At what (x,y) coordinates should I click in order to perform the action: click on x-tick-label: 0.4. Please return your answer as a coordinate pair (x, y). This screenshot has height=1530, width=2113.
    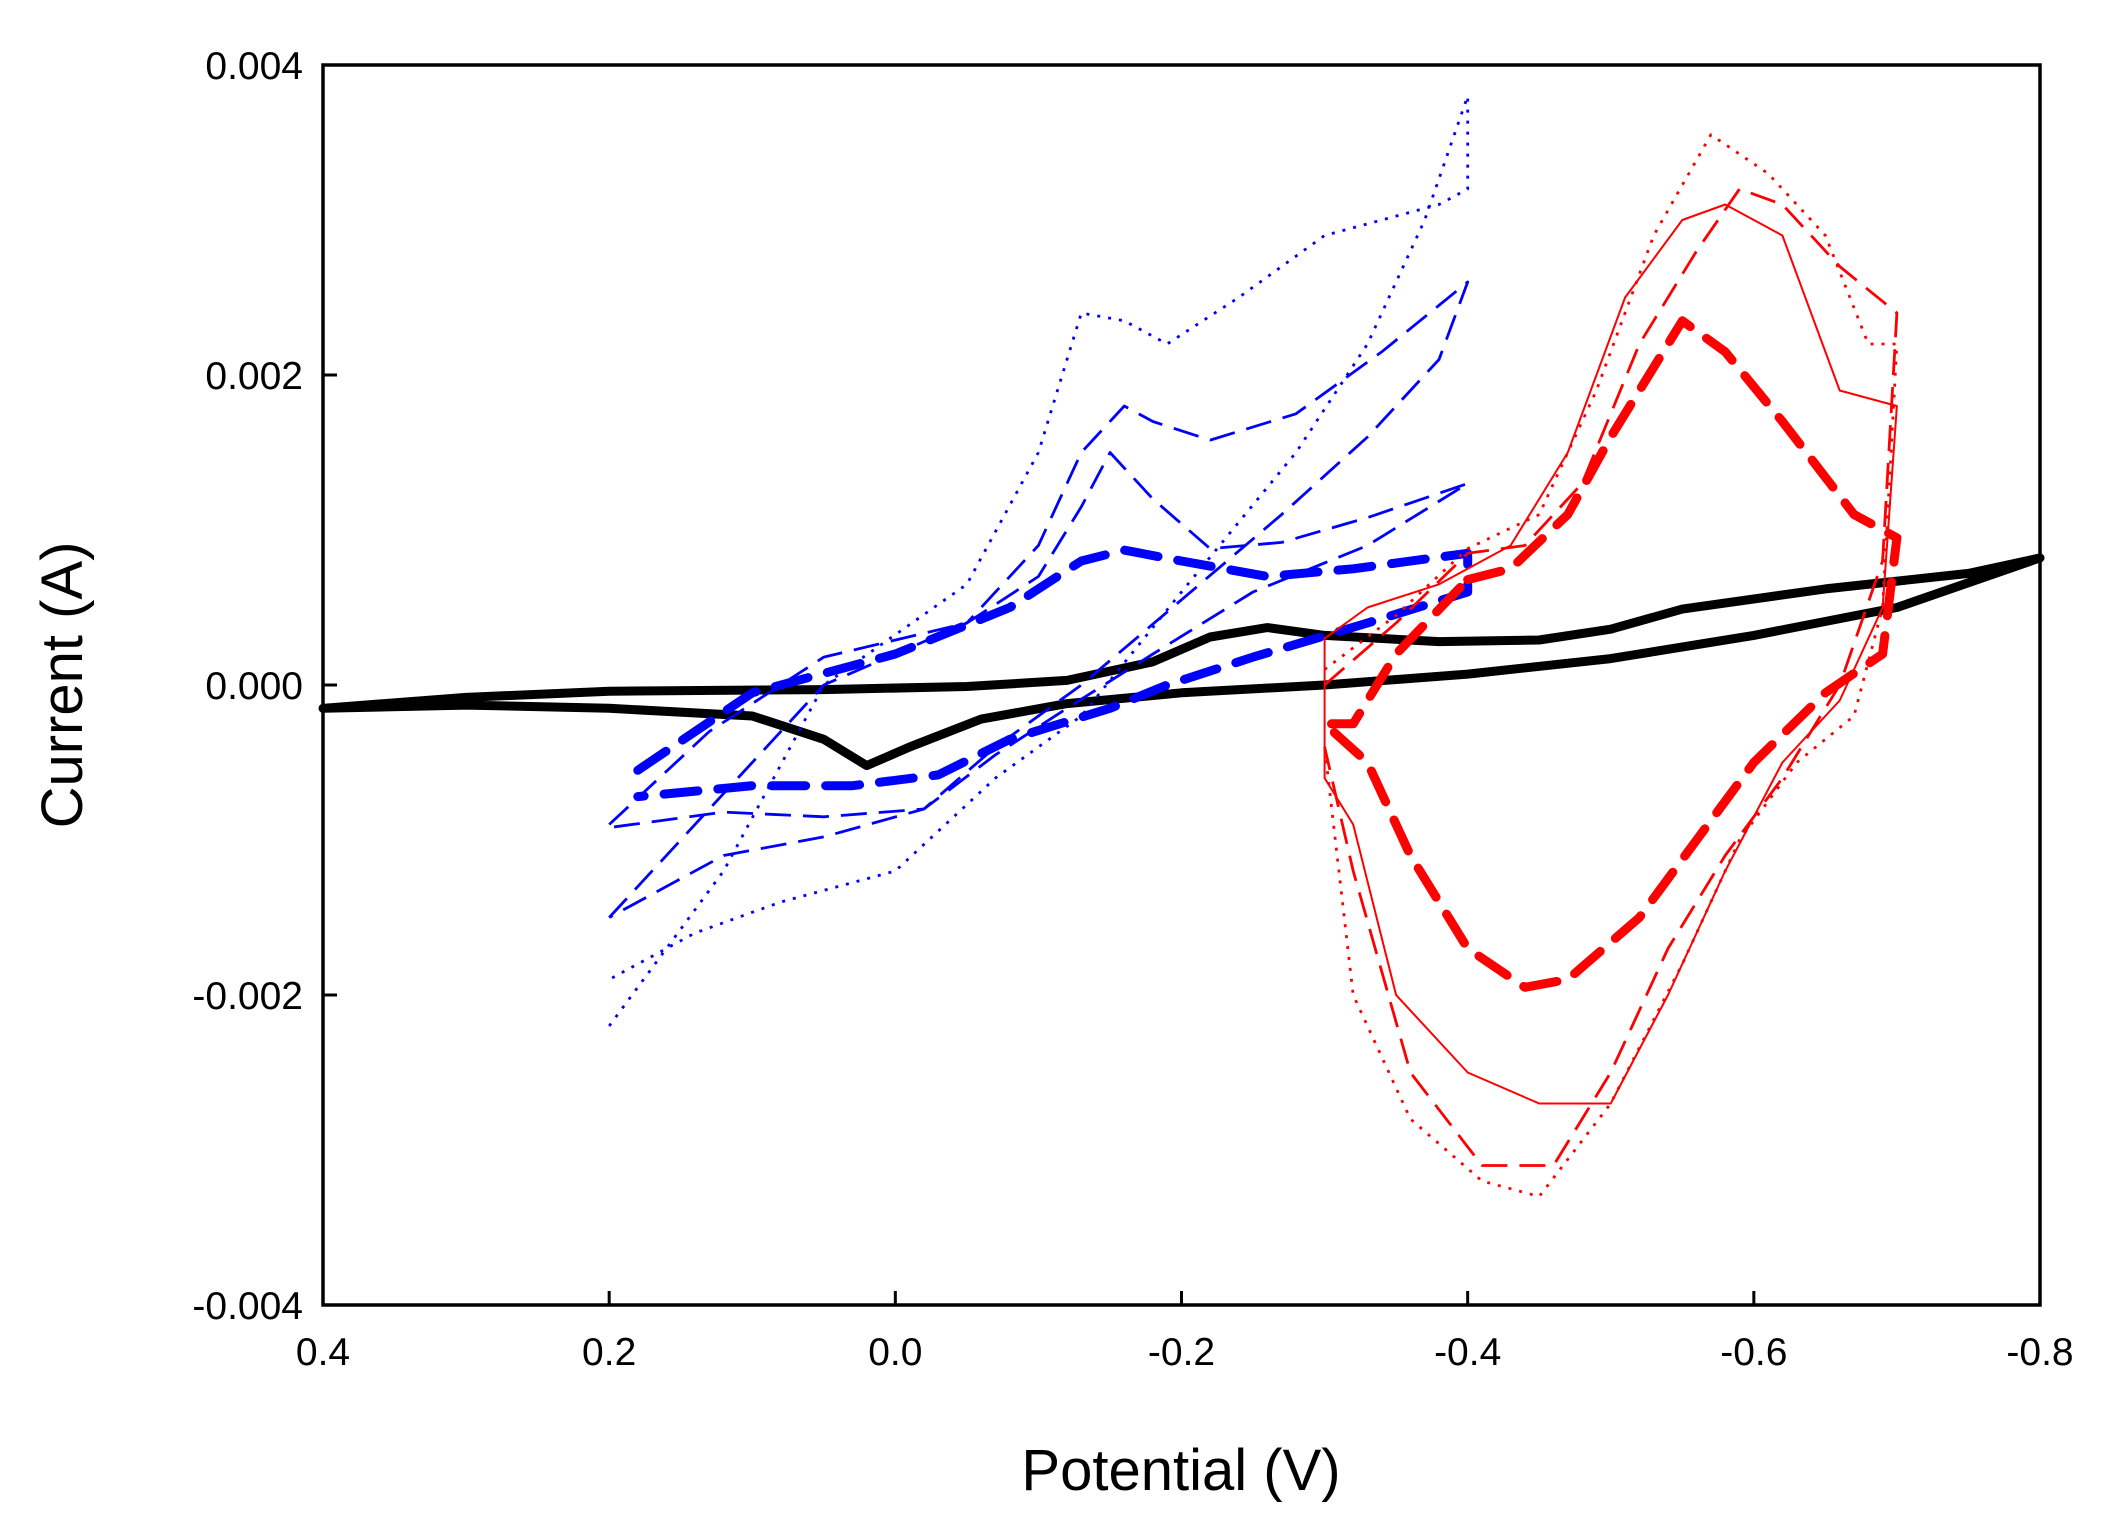
    Looking at the image, I should click on (323, 1352).